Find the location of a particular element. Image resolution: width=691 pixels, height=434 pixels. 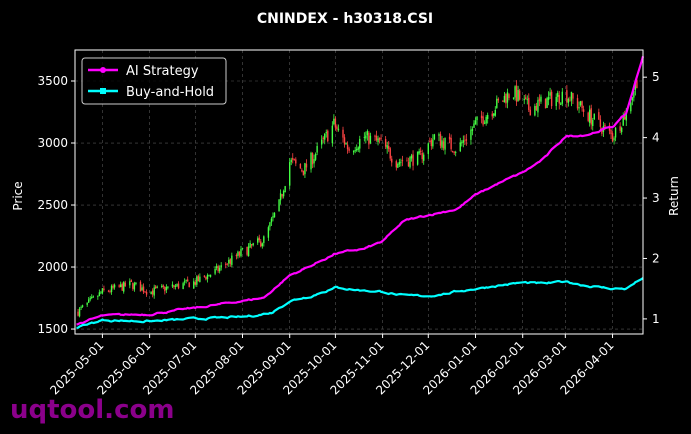

legend-marker-buy-and-hold is located at coordinates (103, 91).